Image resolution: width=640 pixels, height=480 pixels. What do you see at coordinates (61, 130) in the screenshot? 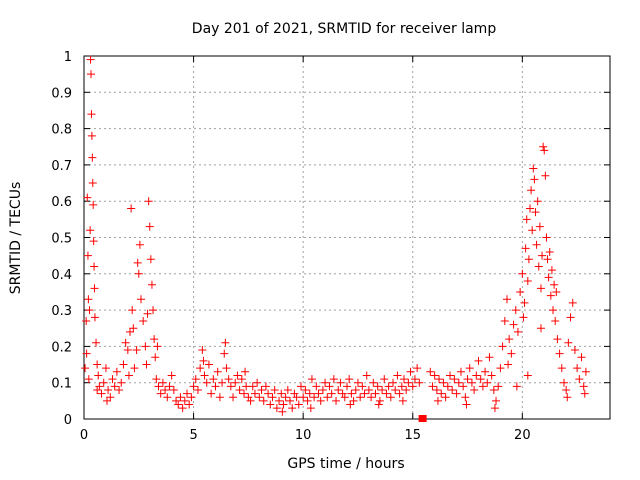
I see `y-tick-label: 0.8` at bounding box center [61, 130].